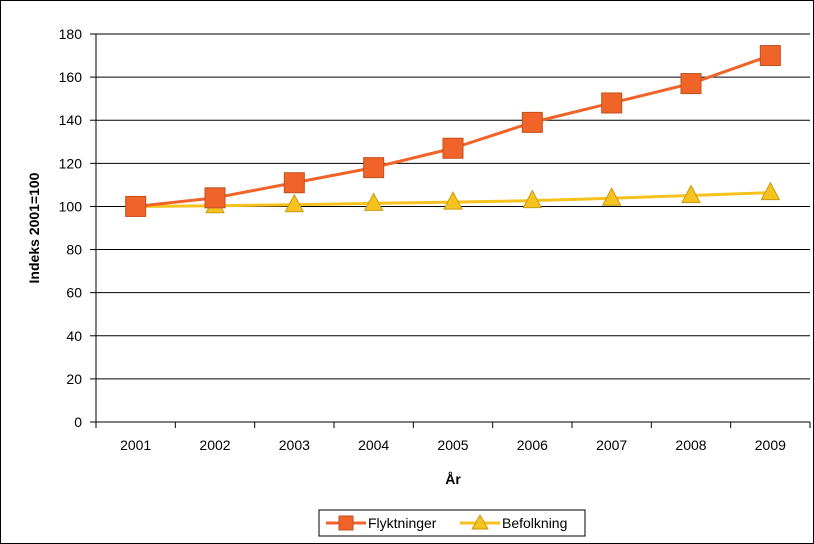 The width and height of the screenshot is (814, 544). Describe the element at coordinates (452, 445) in the screenshot. I see `x-tick-label: 2005` at that location.